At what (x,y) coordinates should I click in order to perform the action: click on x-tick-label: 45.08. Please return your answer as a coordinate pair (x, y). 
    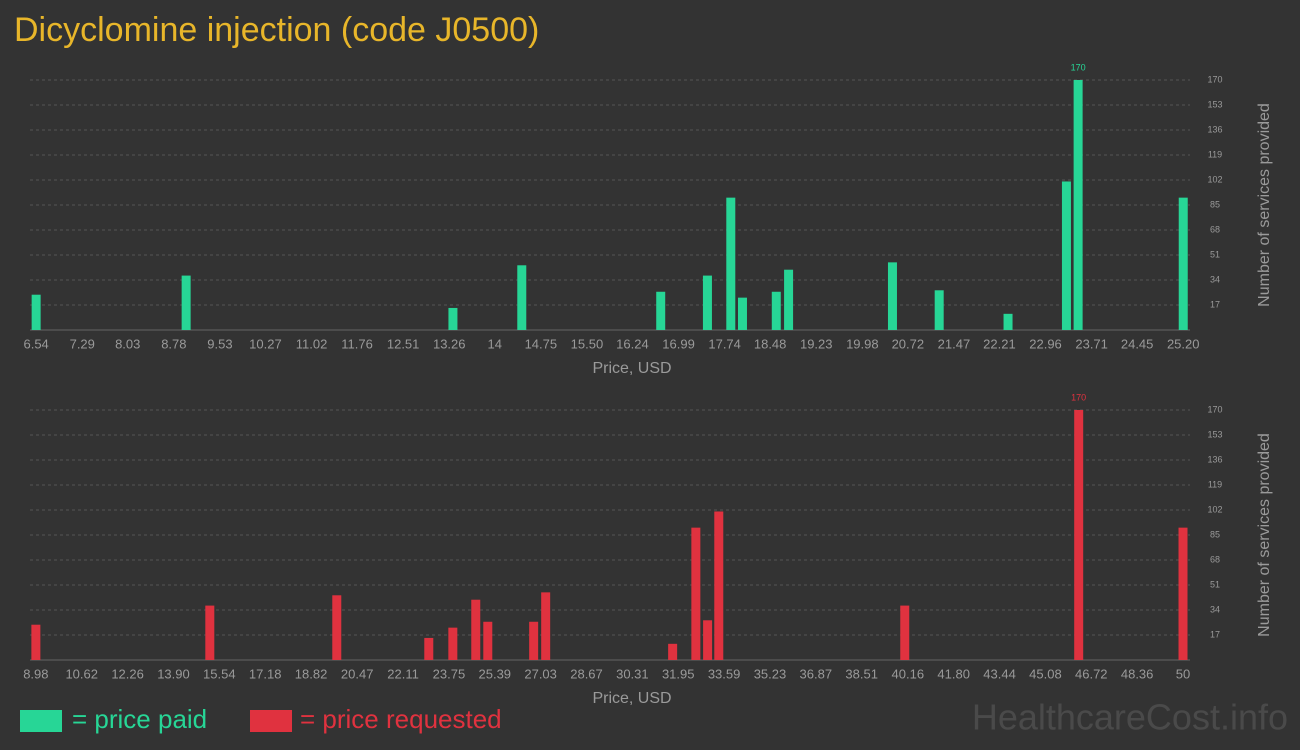
    Looking at the image, I should click on (1045, 673).